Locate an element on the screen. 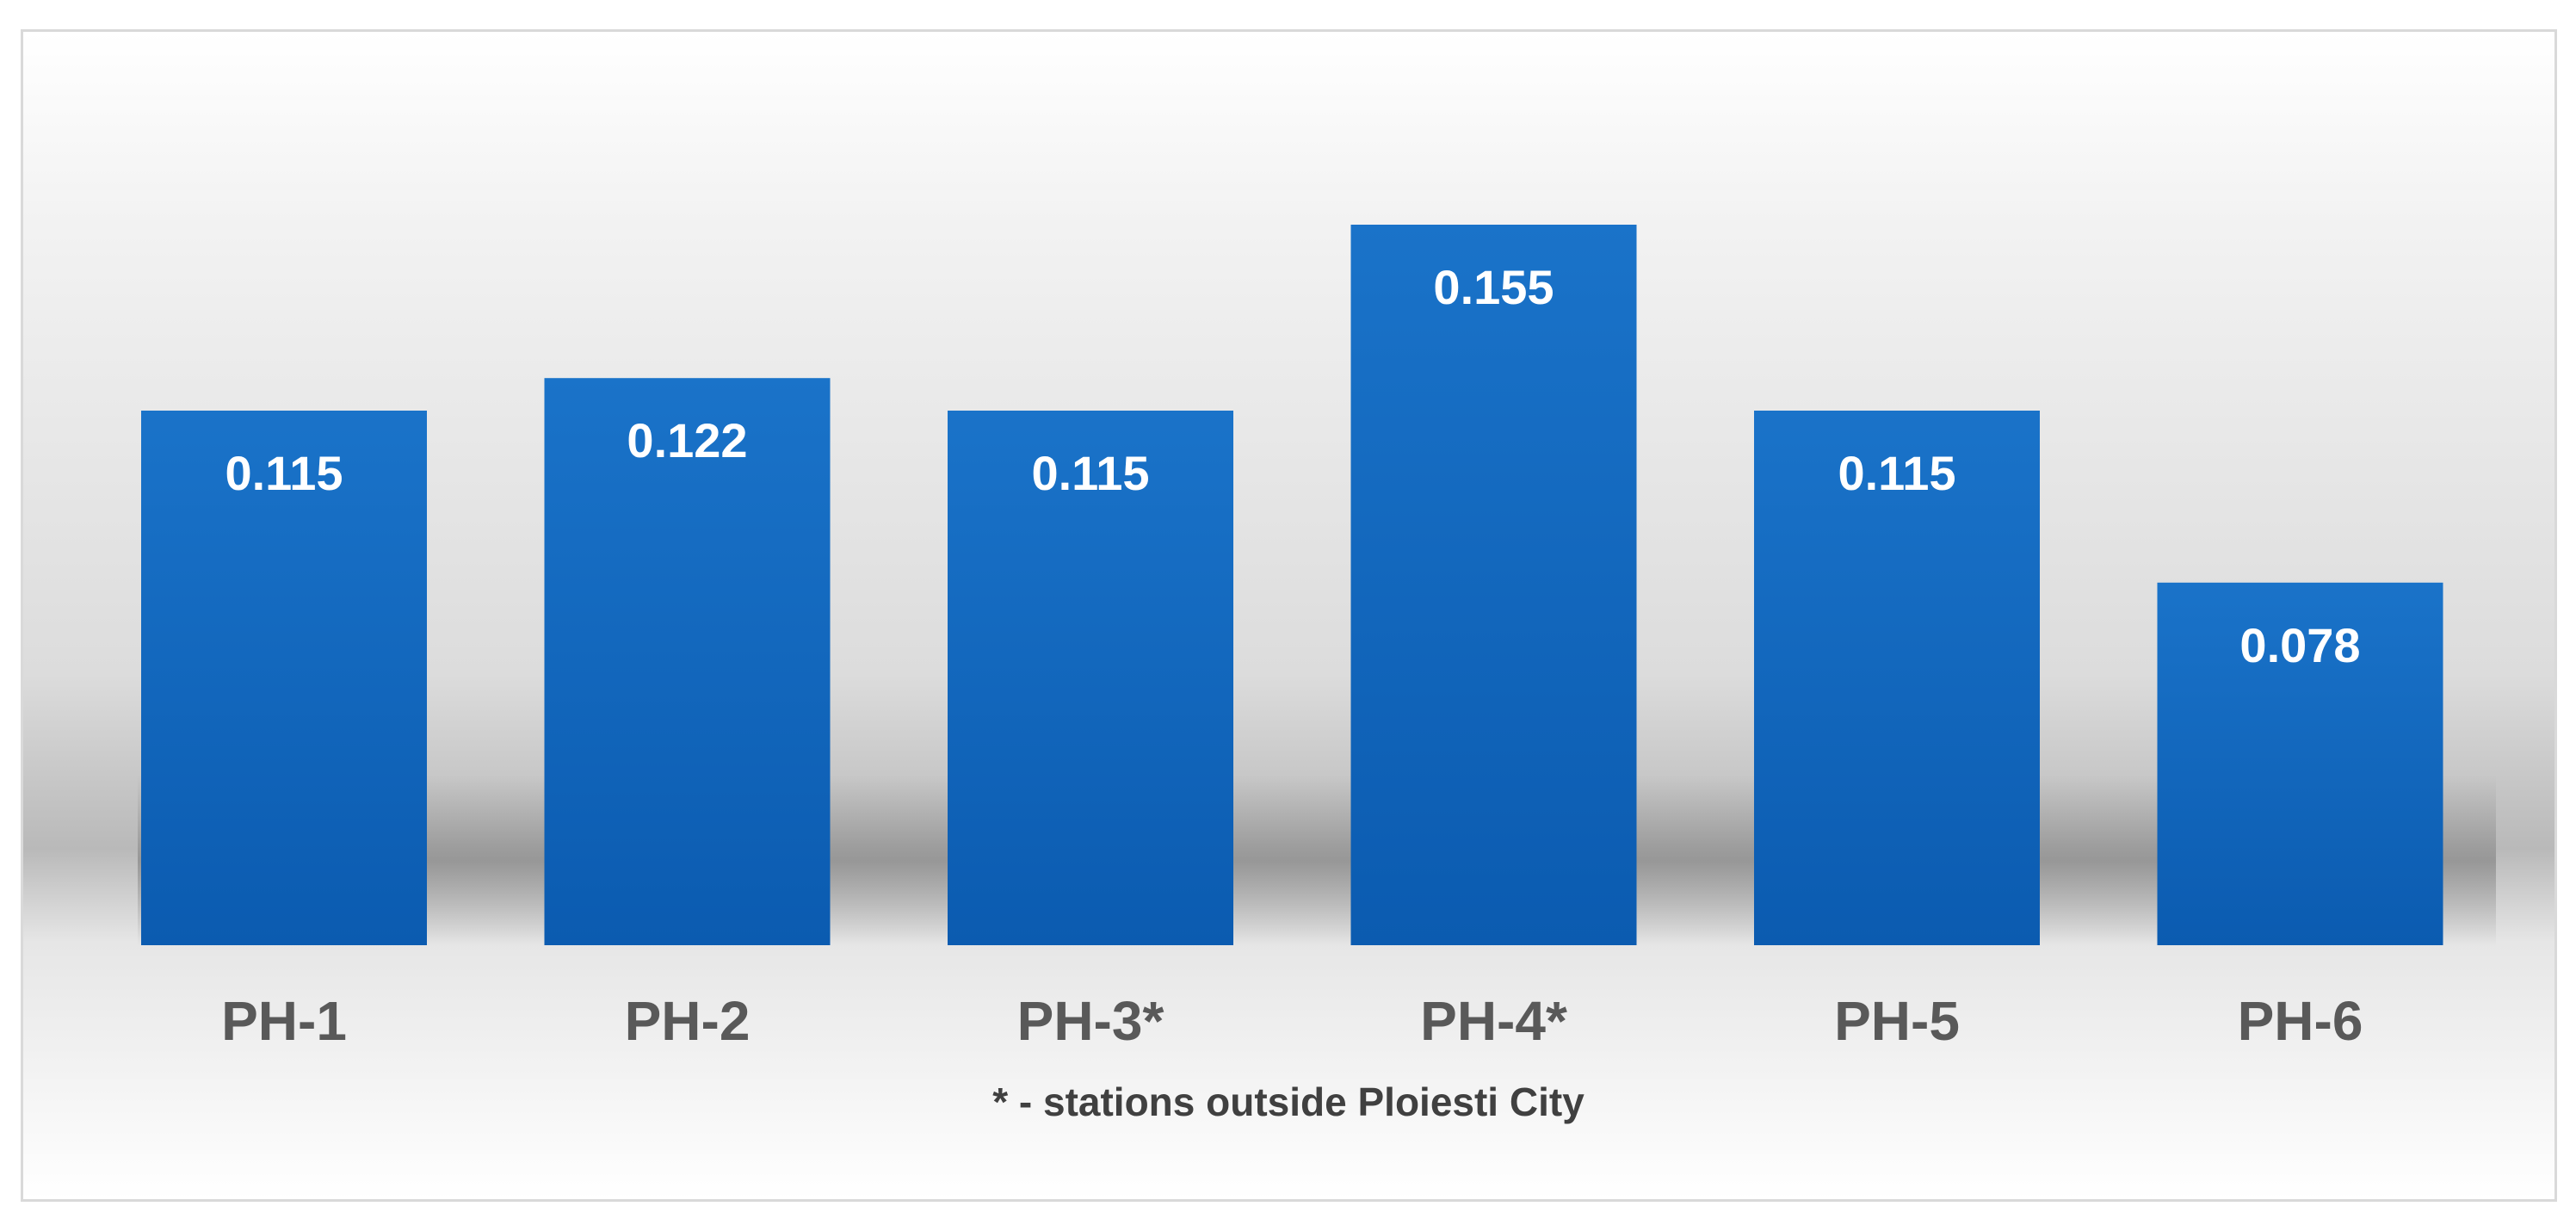 Image resolution: width=2576 pixels, height=1231 pixels. category-label: PH-5 is located at coordinates (1897, 1021).